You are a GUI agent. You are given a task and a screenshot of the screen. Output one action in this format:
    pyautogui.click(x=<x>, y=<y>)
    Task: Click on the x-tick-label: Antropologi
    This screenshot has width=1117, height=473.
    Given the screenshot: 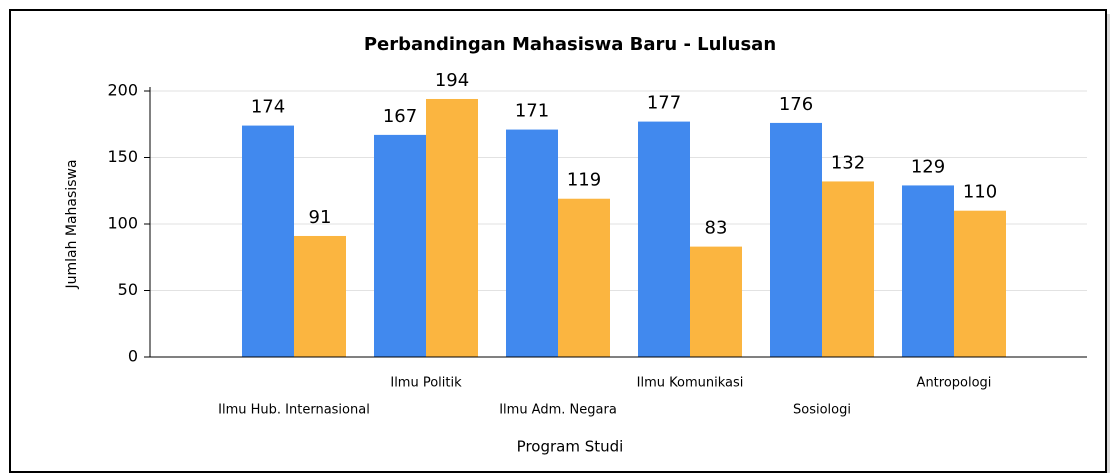 What is the action you would take?
    pyautogui.click(x=954, y=383)
    